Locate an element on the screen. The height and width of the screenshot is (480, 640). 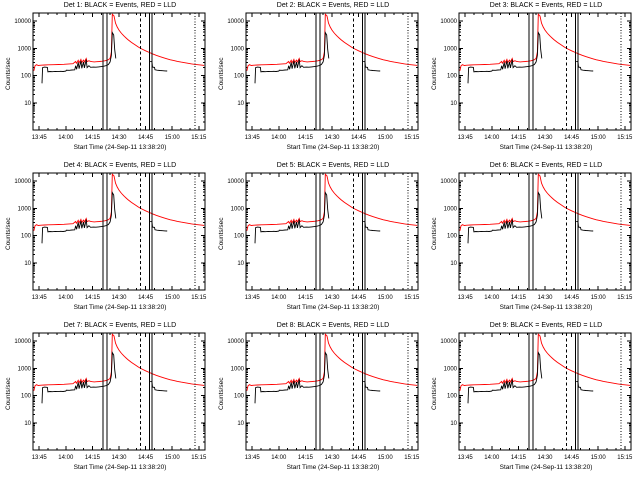
plot-title: Det 4: BLACK = Events, RED = LLD is located at coordinates (120, 165).